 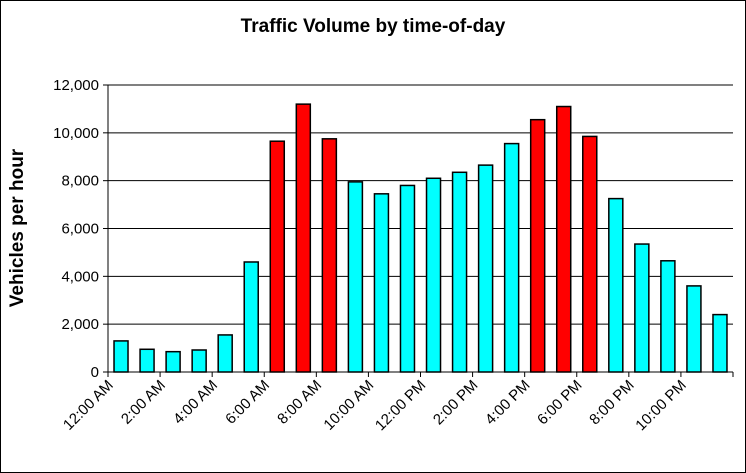 What do you see at coordinates (508, 403) in the screenshot?
I see `x-tick-label: 4:00 PM` at bounding box center [508, 403].